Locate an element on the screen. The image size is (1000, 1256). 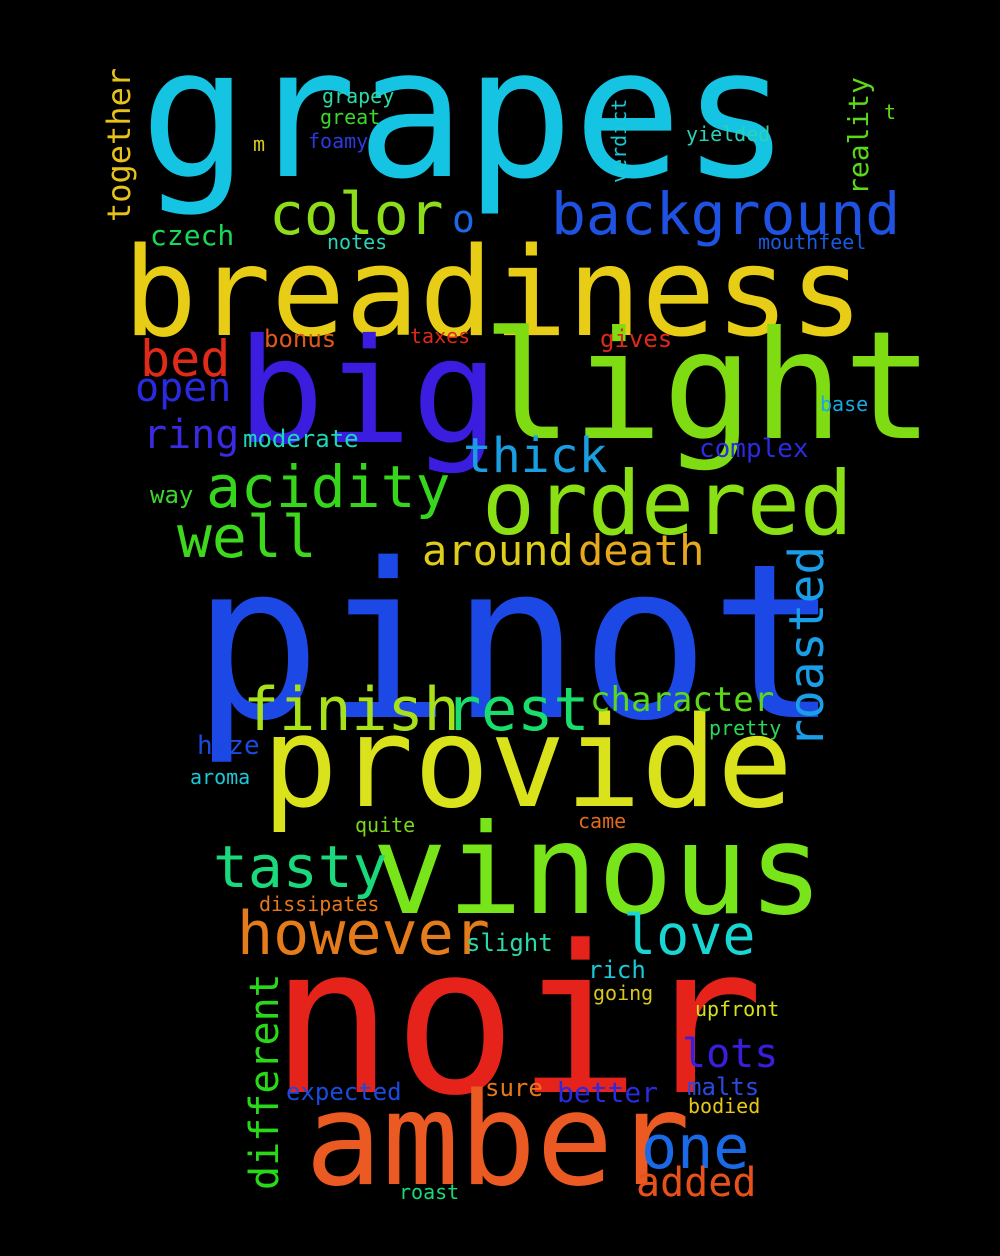
word-going: going is located at coordinates (623, 993).